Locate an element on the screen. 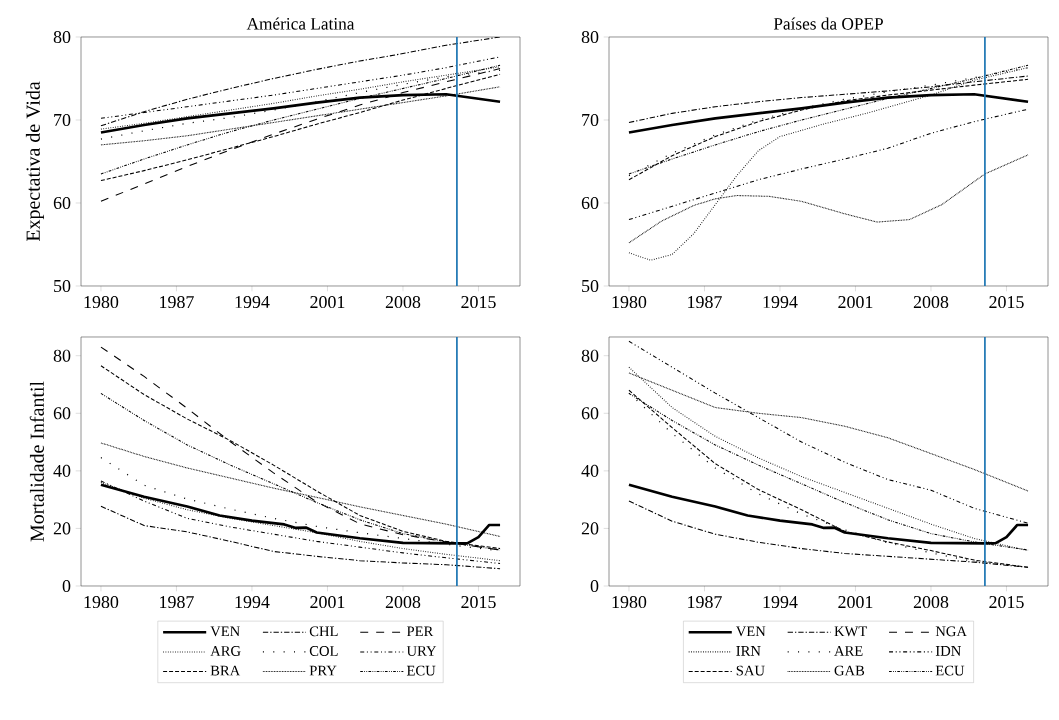  chart-title: América Latina is located at coordinates (300, 23).